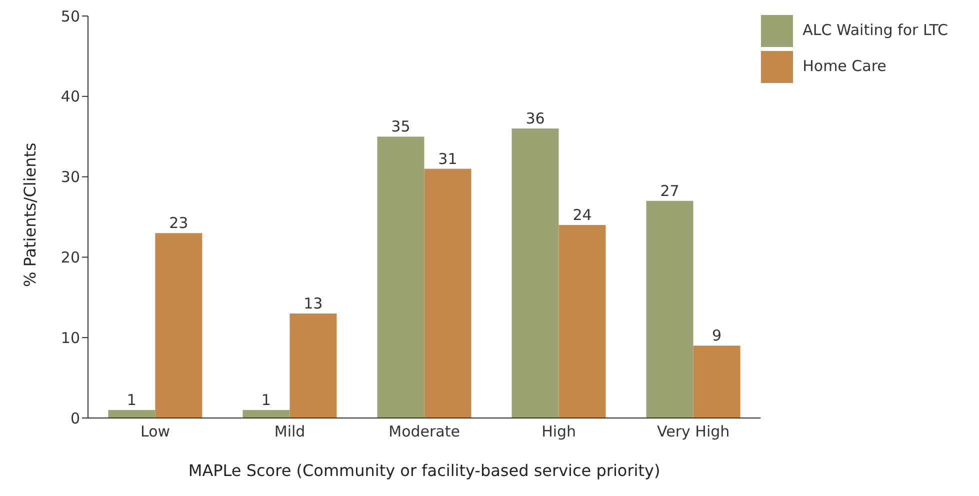 The image size is (979, 496). Describe the element at coordinates (670, 191) in the screenshot. I see `data-label: 27` at that location.